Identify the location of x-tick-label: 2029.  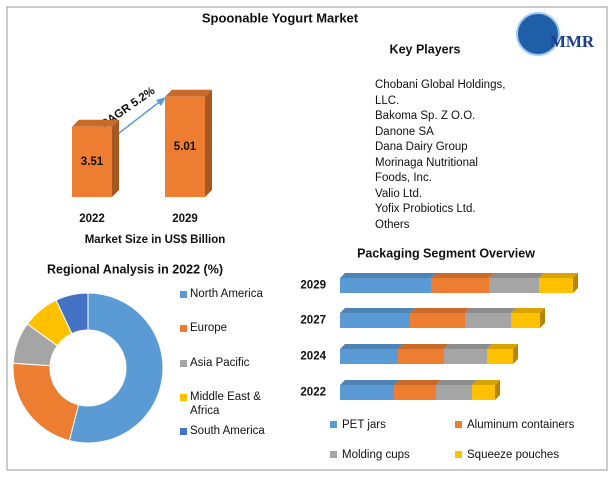
(185, 219).